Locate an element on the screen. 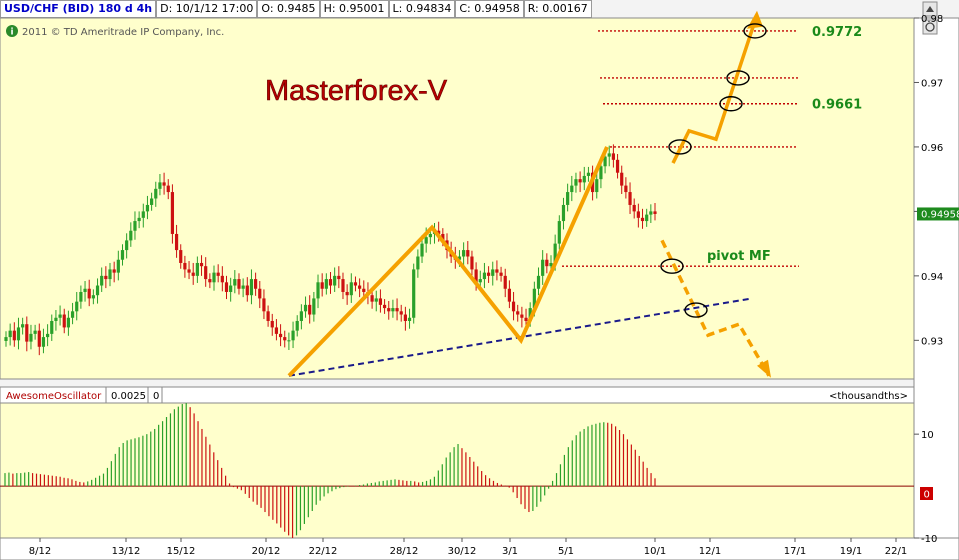  time-tick-label: 20/12 is located at coordinates (266, 551).